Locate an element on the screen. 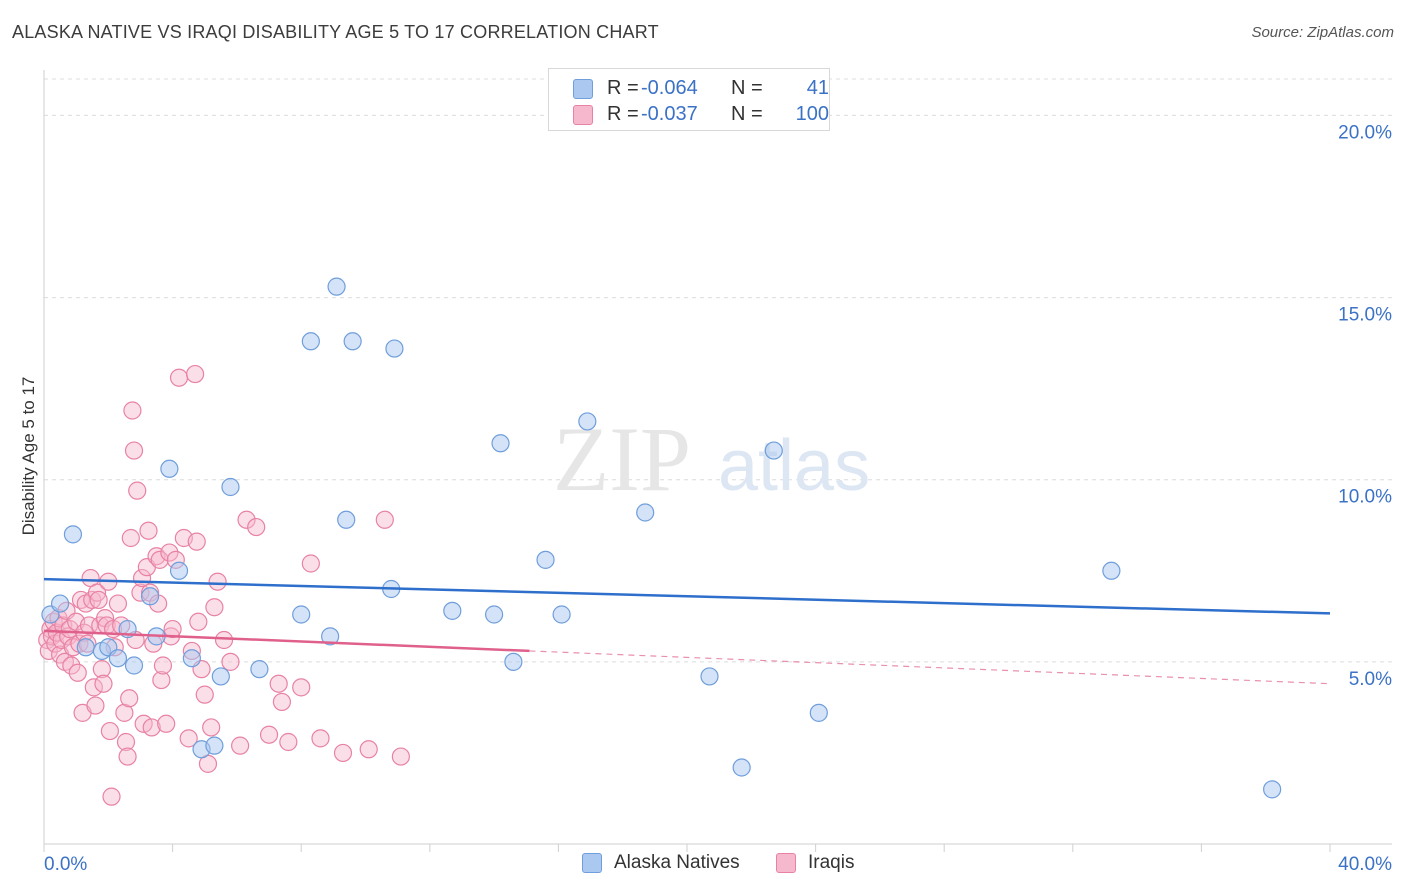 This screenshot has height=892, width=1406. series-swatch-pink is located at coordinates (786, 863).